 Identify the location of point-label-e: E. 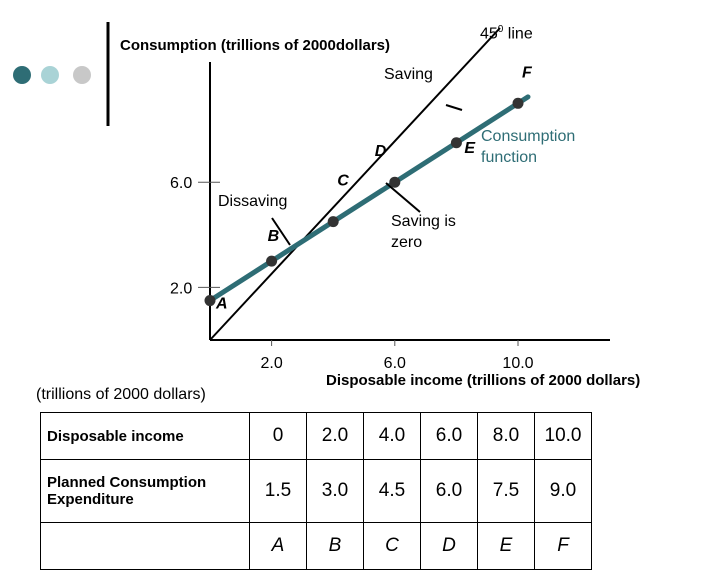
(470, 148).